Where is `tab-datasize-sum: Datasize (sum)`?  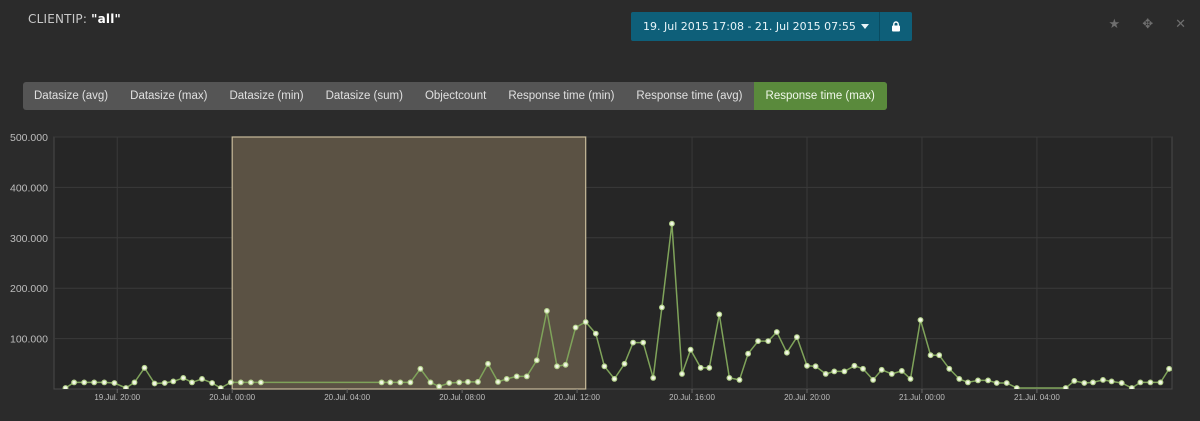 tab-datasize-sum: Datasize (sum) is located at coordinates (364, 96).